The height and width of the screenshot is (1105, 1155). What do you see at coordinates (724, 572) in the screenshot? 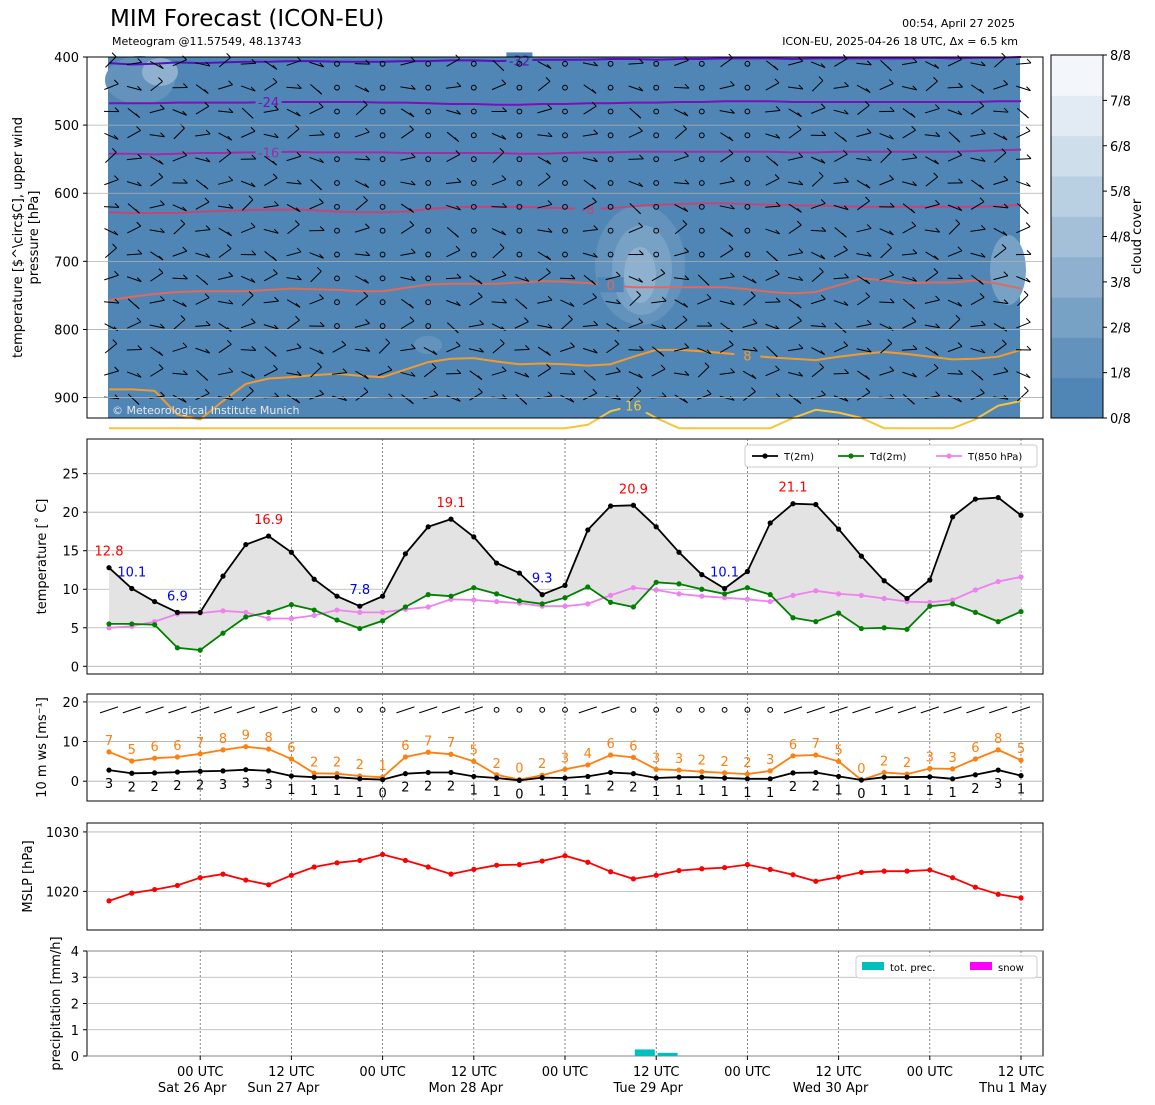
I see `extreme-label: 10.1` at bounding box center [724, 572].